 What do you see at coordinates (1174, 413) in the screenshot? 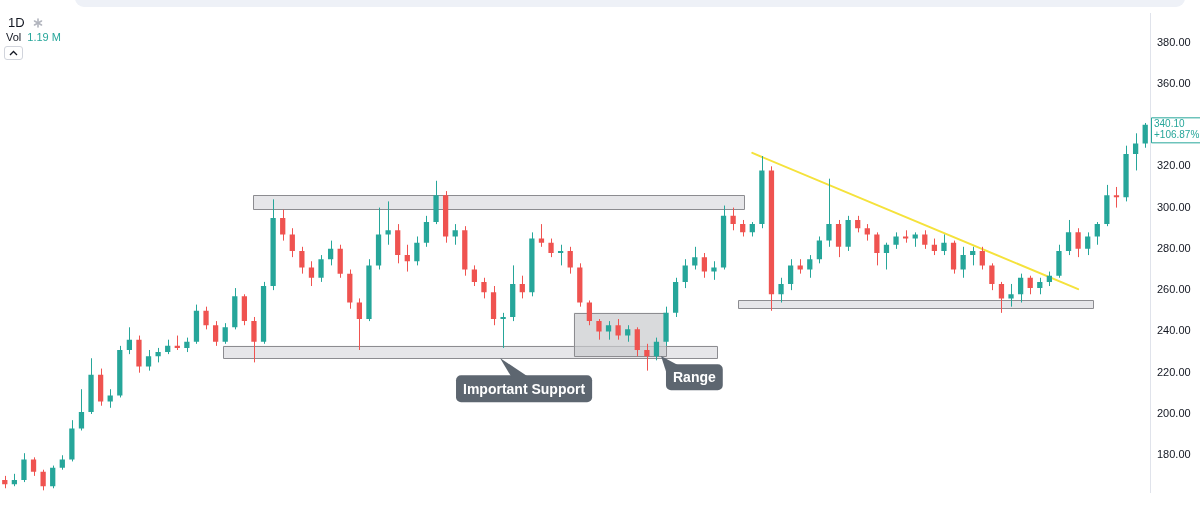
I see `y-tick-label: 200.00` at bounding box center [1174, 413].